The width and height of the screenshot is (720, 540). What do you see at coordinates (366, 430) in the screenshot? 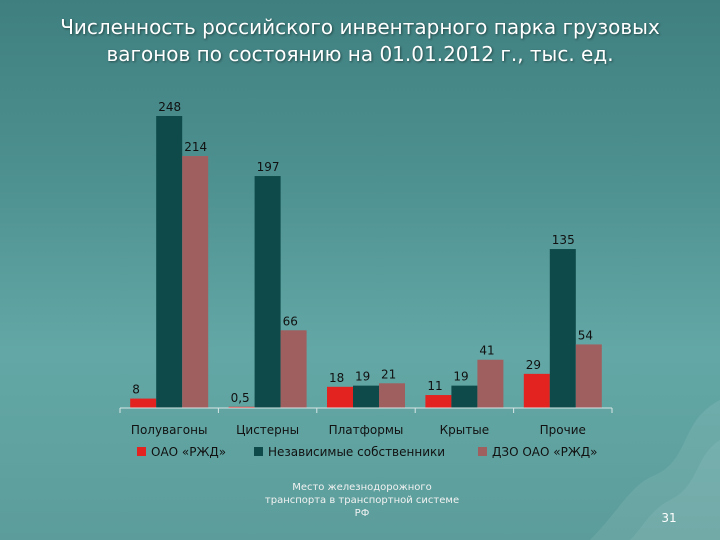
I see `category-label: Платформы` at bounding box center [366, 430].